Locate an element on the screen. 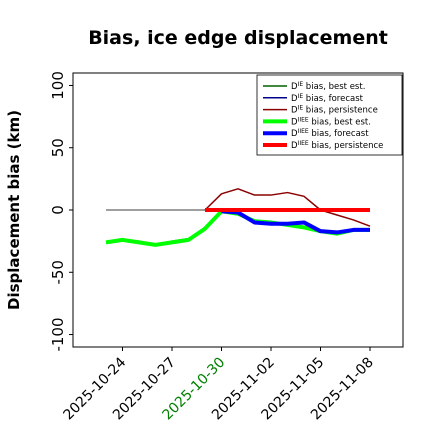 This screenshot has height=440, width=440. legend-label: DIE bias, best est. is located at coordinates (328, 86).